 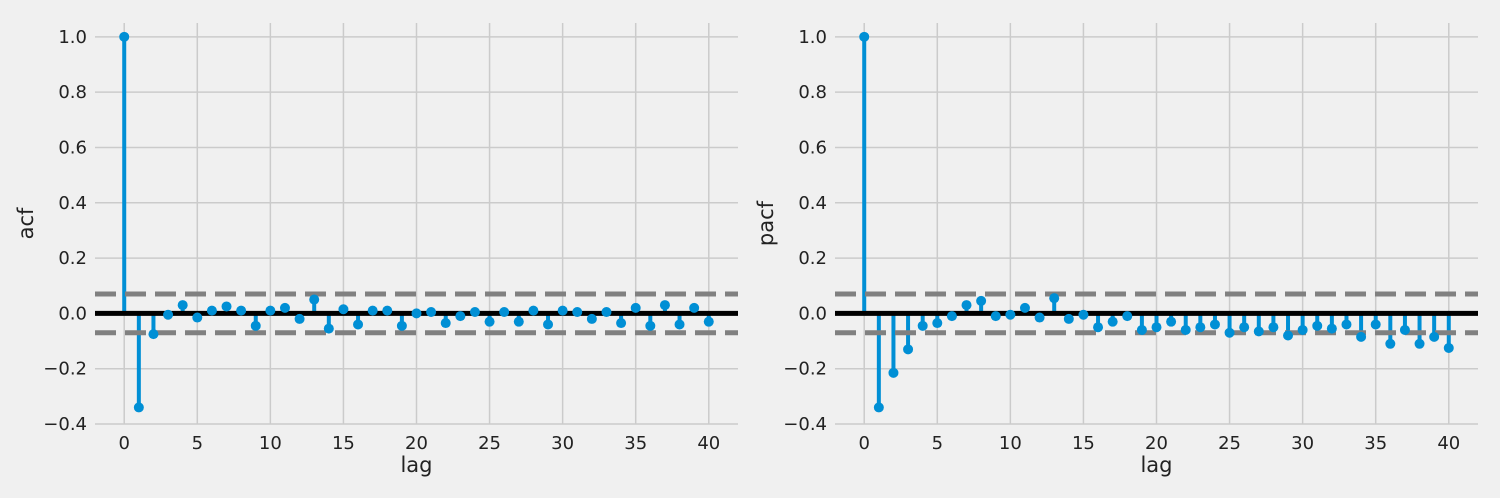 What do you see at coordinates (26, 223) in the screenshot?
I see `y-axis-label: acf` at bounding box center [26, 223].